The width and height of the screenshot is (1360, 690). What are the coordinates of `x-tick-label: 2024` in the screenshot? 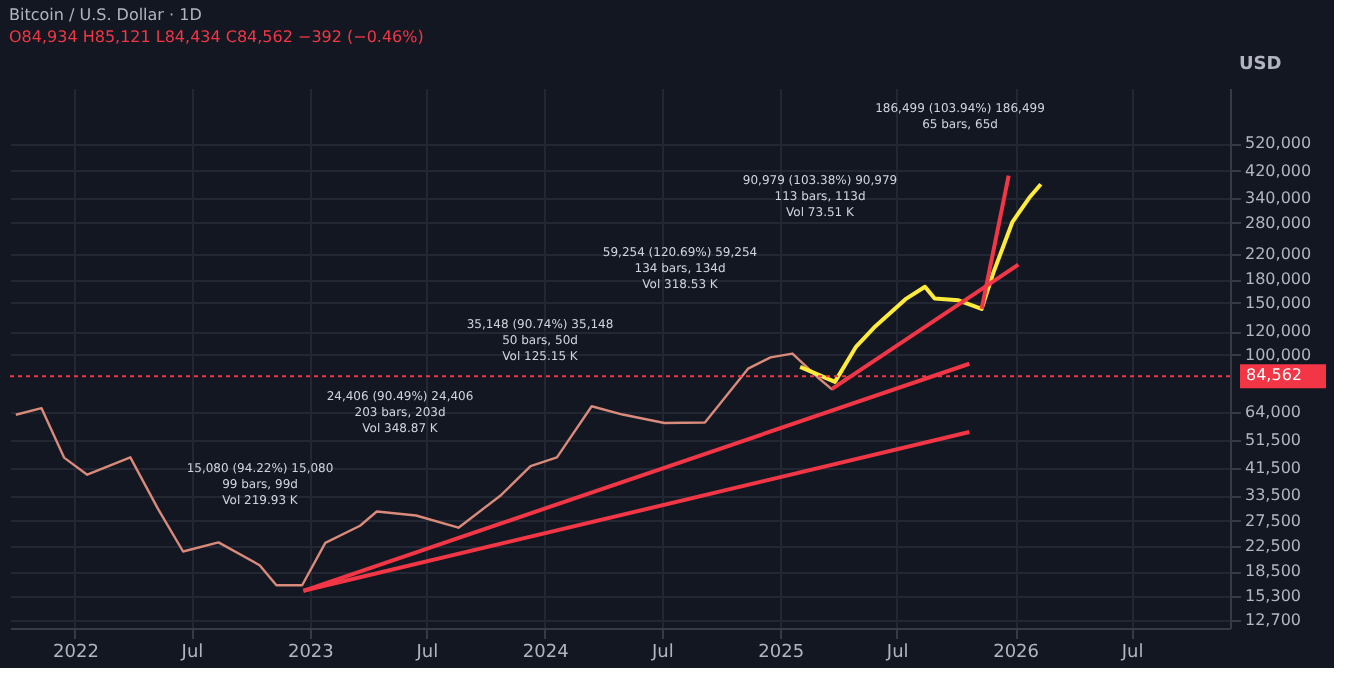 It's located at (546, 653).